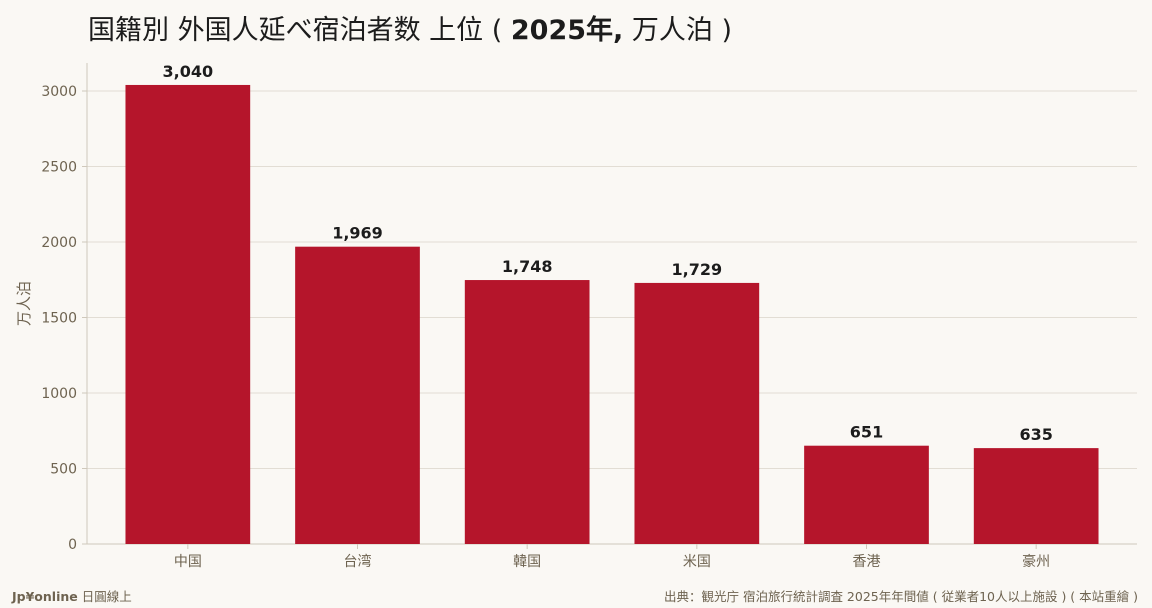 This screenshot has height=608, width=1152. I want to click on y-tick-label: 3000, so click(59, 92).